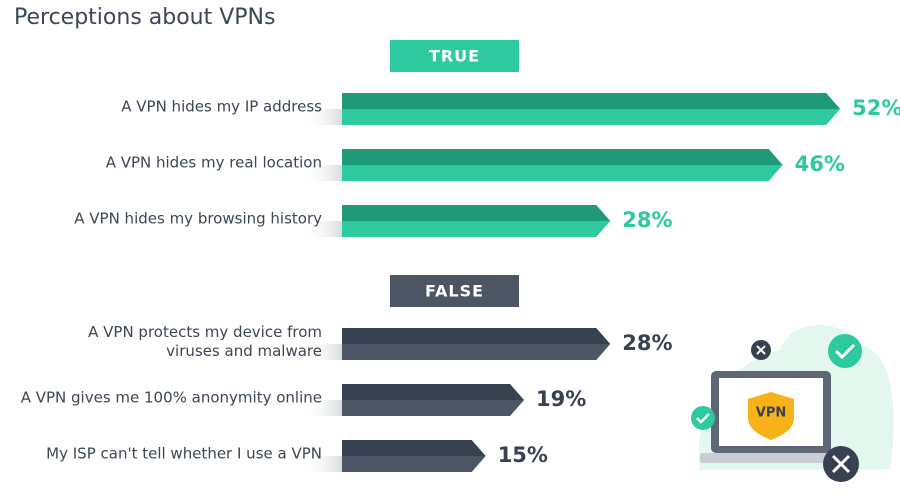  I want to click on group-header: FALSE, so click(454, 291).